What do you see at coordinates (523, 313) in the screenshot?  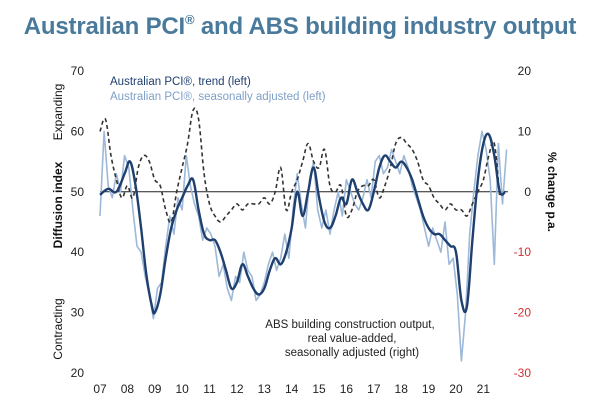 I see `y-right-tick-label: -20` at bounding box center [523, 313].